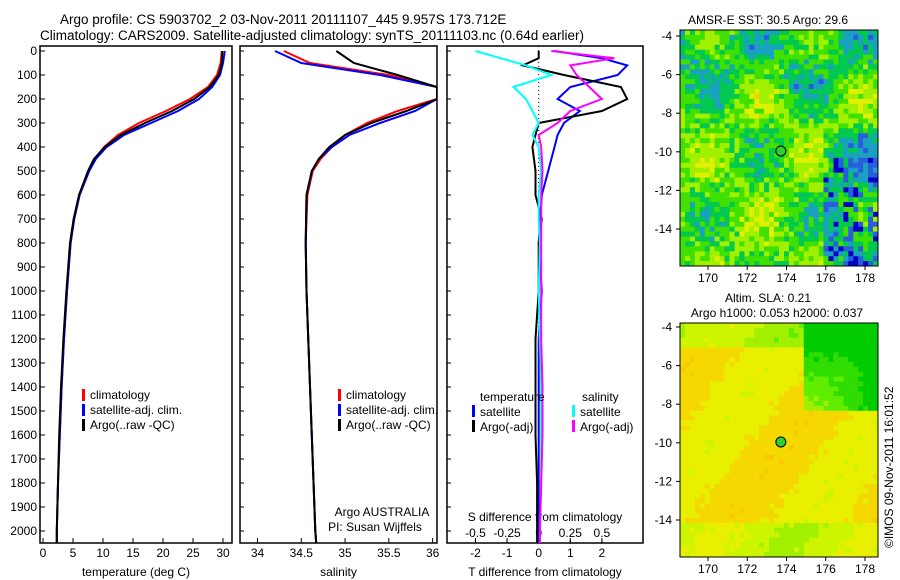 The height and width of the screenshot is (580, 900). I want to click on y-tick-label: 800, so click(27, 243).